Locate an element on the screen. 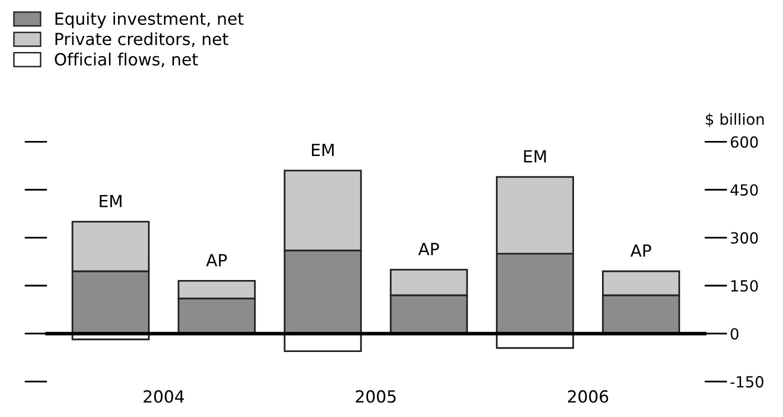 Image resolution: width=783 pixels, height=417 pixels. text: 2005 is located at coordinates (376, 396).